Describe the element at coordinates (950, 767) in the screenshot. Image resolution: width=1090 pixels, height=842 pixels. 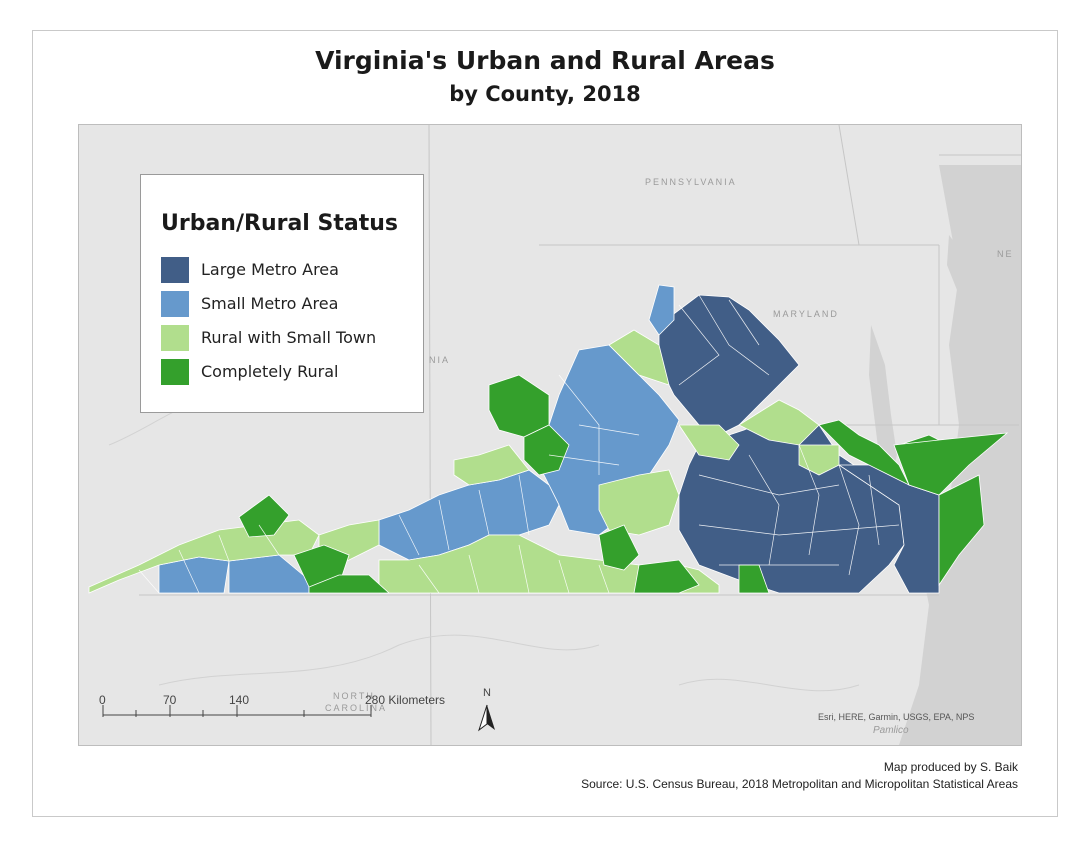
I see `produced-by-credit: Map produced by S. Baik` at that location.